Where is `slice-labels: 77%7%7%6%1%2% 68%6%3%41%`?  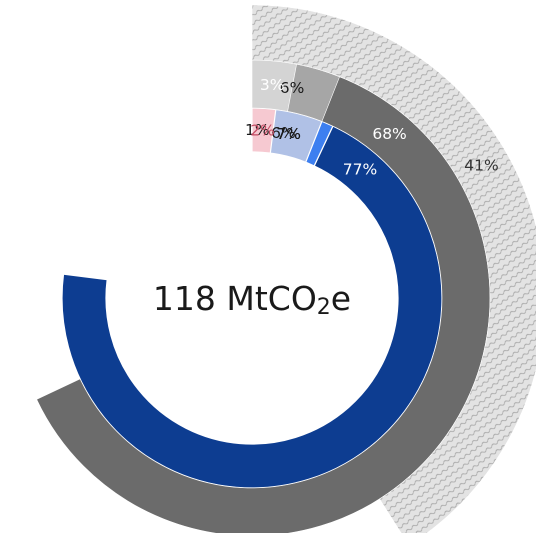
slice-labels: 77%7%7%6%1%2% 68%6%3%41% is located at coordinates (372, 127).